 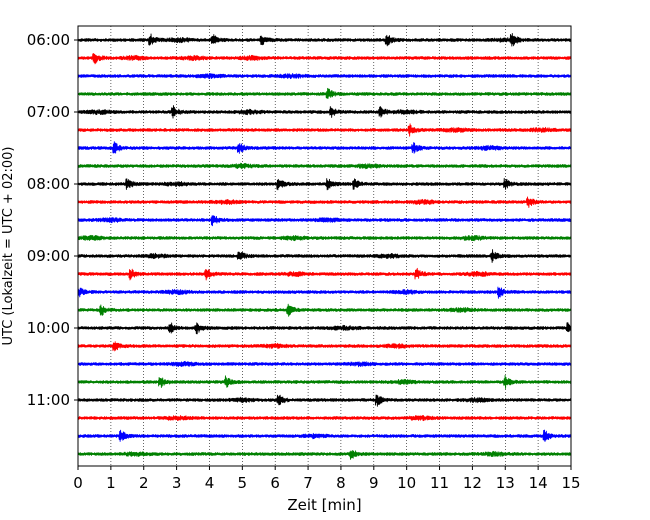 I want to click on x-tick-label: 5, so click(x=243, y=483).